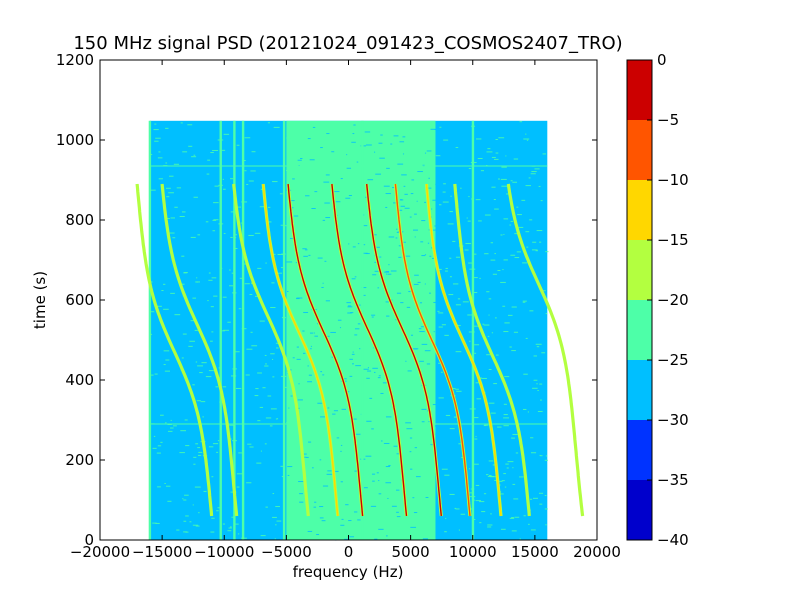 This screenshot has height=600, width=800. What do you see at coordinates (673, 540) in the screenshot?
I see `colorbar-tick-label: −40` at bounding box center [673, 540].